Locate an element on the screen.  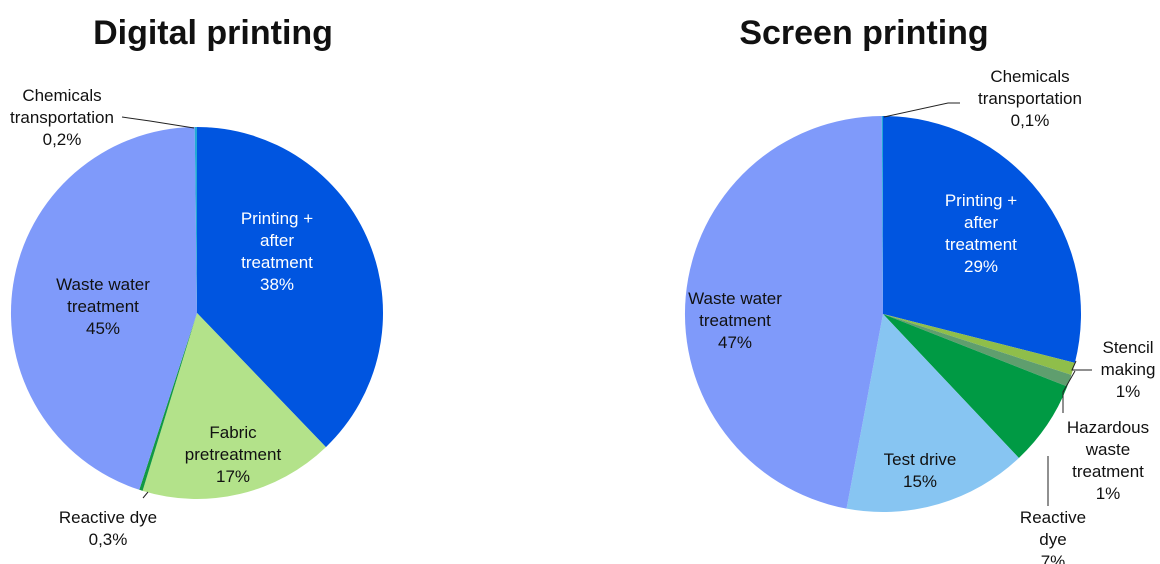
pie-slice-stencil-making is located at coordinates (979, 344).